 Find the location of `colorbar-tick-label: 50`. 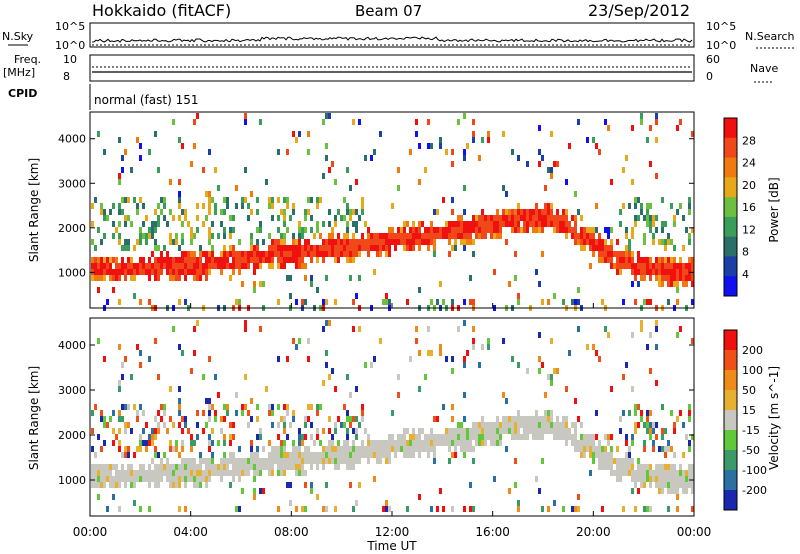

colorbar-tick-label: 50 is located at coordinates (749, 390).